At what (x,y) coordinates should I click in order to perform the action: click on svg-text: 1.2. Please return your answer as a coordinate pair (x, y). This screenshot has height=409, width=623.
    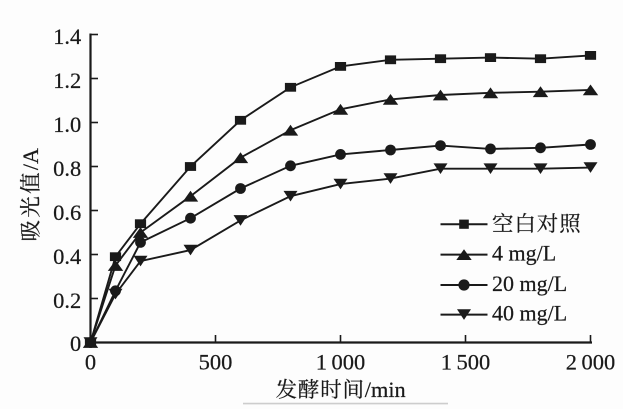
    Looking at the image, I should click on (67, 80).